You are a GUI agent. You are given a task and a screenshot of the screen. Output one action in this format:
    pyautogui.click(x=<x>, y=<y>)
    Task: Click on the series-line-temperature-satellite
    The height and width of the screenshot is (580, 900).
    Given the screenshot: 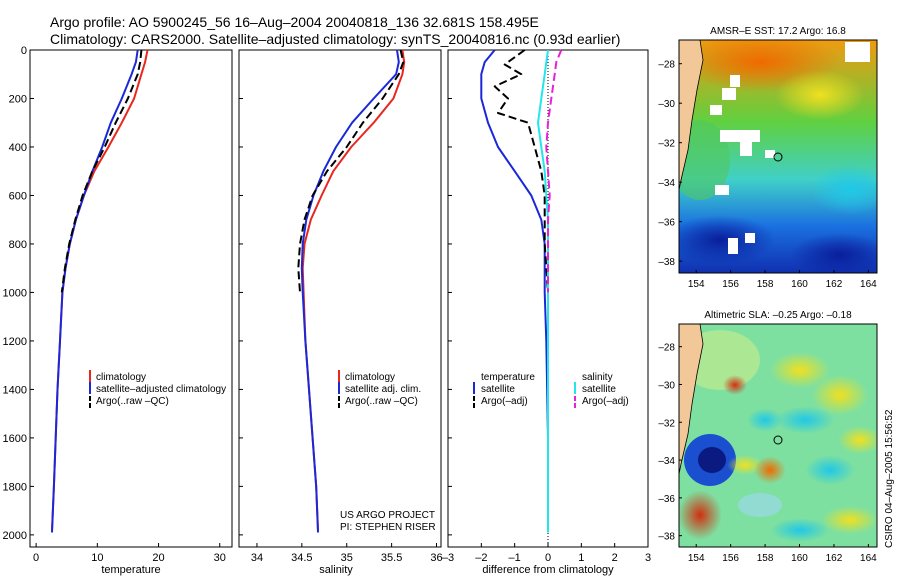 What is the action you would take?
    pyautogui.click(x=514, y=291)
    